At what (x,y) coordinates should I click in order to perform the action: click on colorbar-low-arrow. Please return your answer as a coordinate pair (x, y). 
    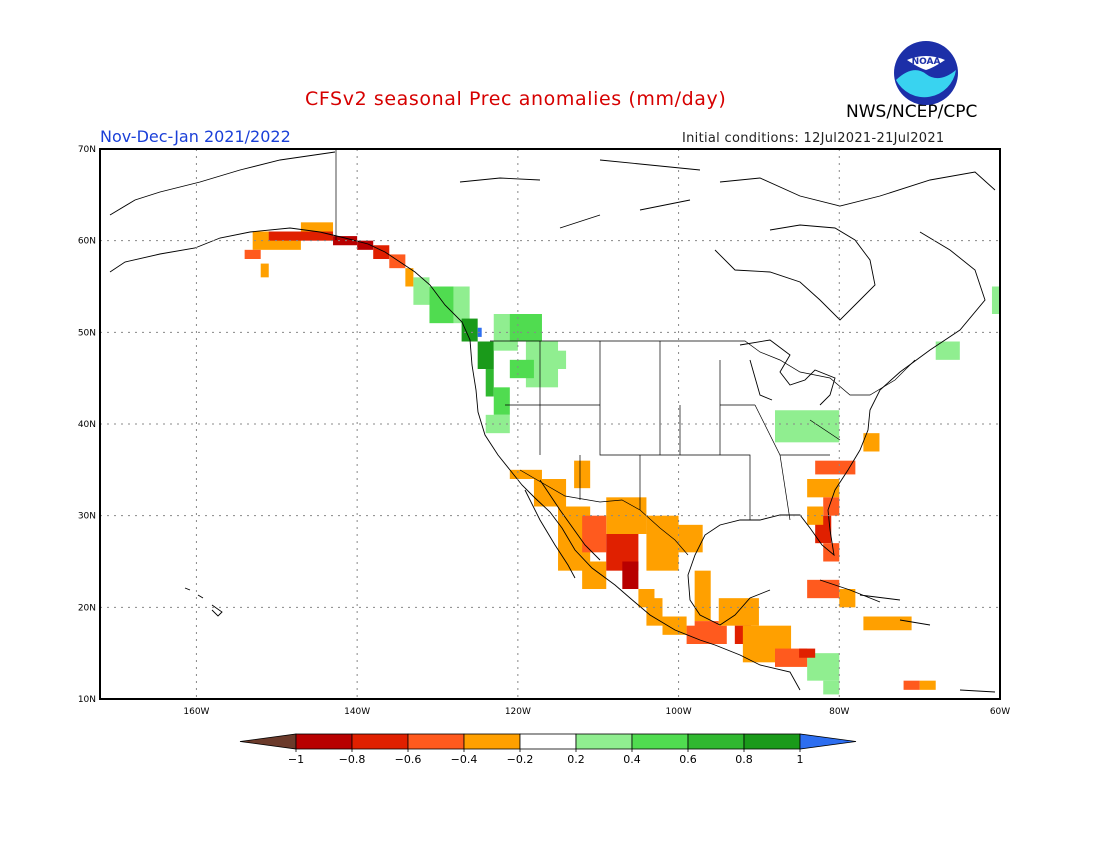
    Looking at the image, I should click on (268, 741).